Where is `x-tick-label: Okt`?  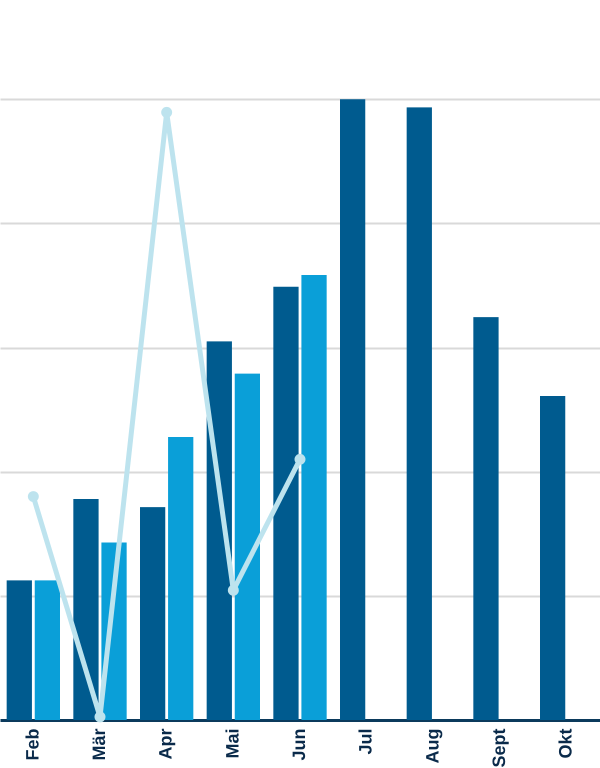
x-tick-label: Okt is located at coordinates (566, 743).